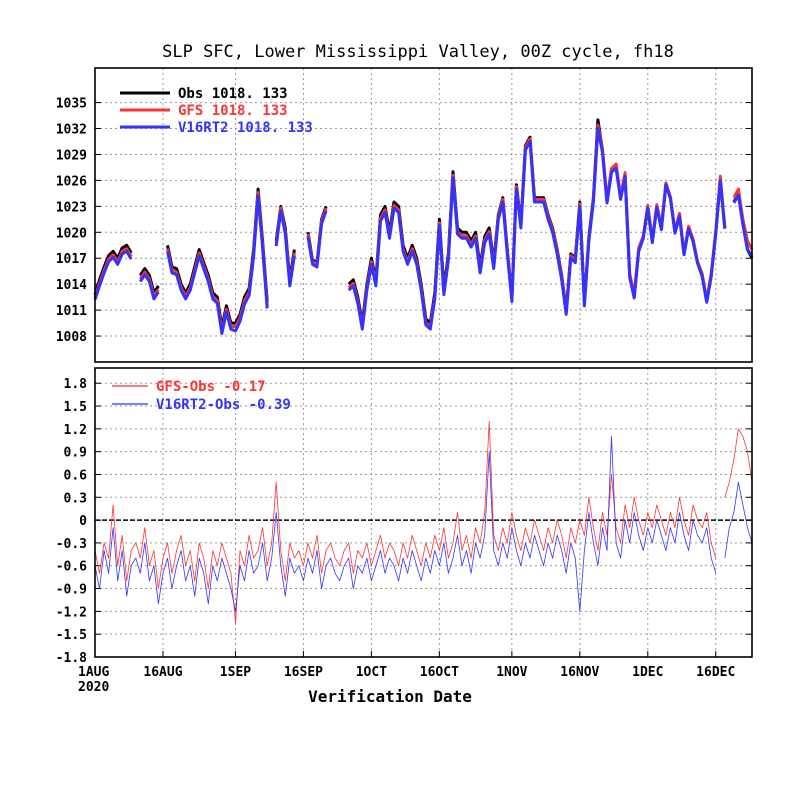 Image resolution: width=800 pixels, height=804 pixels. What do you see at coordinates (71, 130) in the screenshot?
I see `y-tick-label: 1032` at bounding box center [71, 130].